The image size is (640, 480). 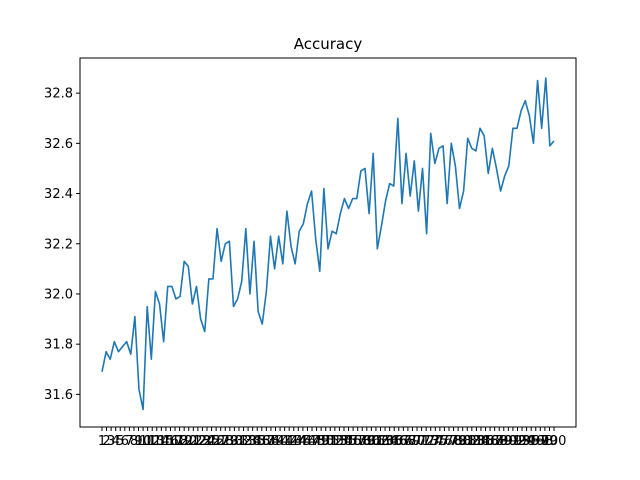 I want to click on x-tick-label: 13, so click(x=157, y=441).